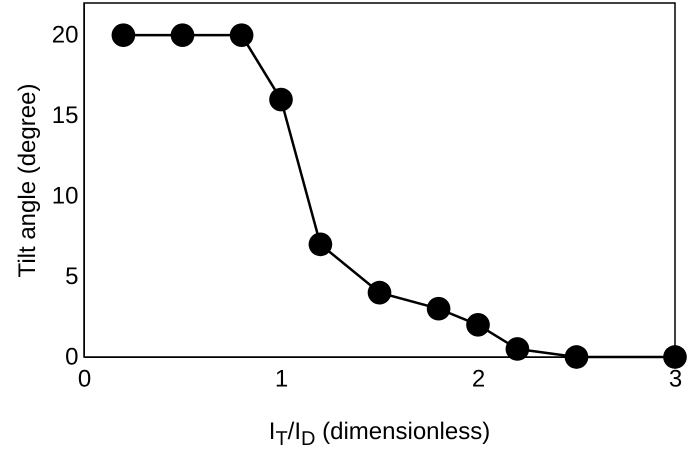 The width and height of the screenshot is (690, 455). I want to click on y-tick-label: 10, so click(65, 196).